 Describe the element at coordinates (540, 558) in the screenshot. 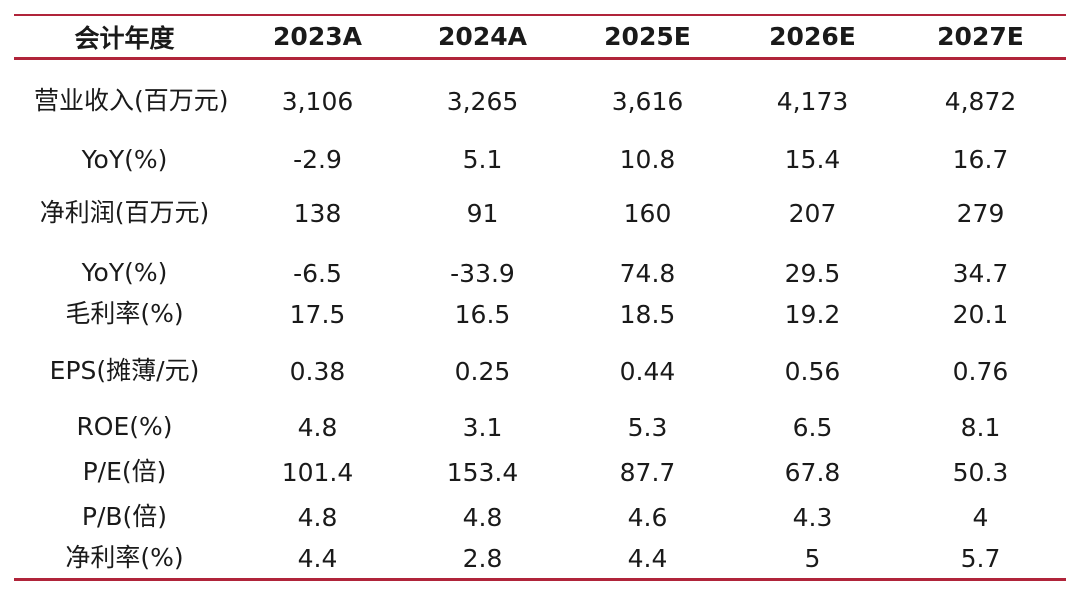

I see `table-row: 净利率(%) 4.4 2.8 4.4 5 5.7` at that location.